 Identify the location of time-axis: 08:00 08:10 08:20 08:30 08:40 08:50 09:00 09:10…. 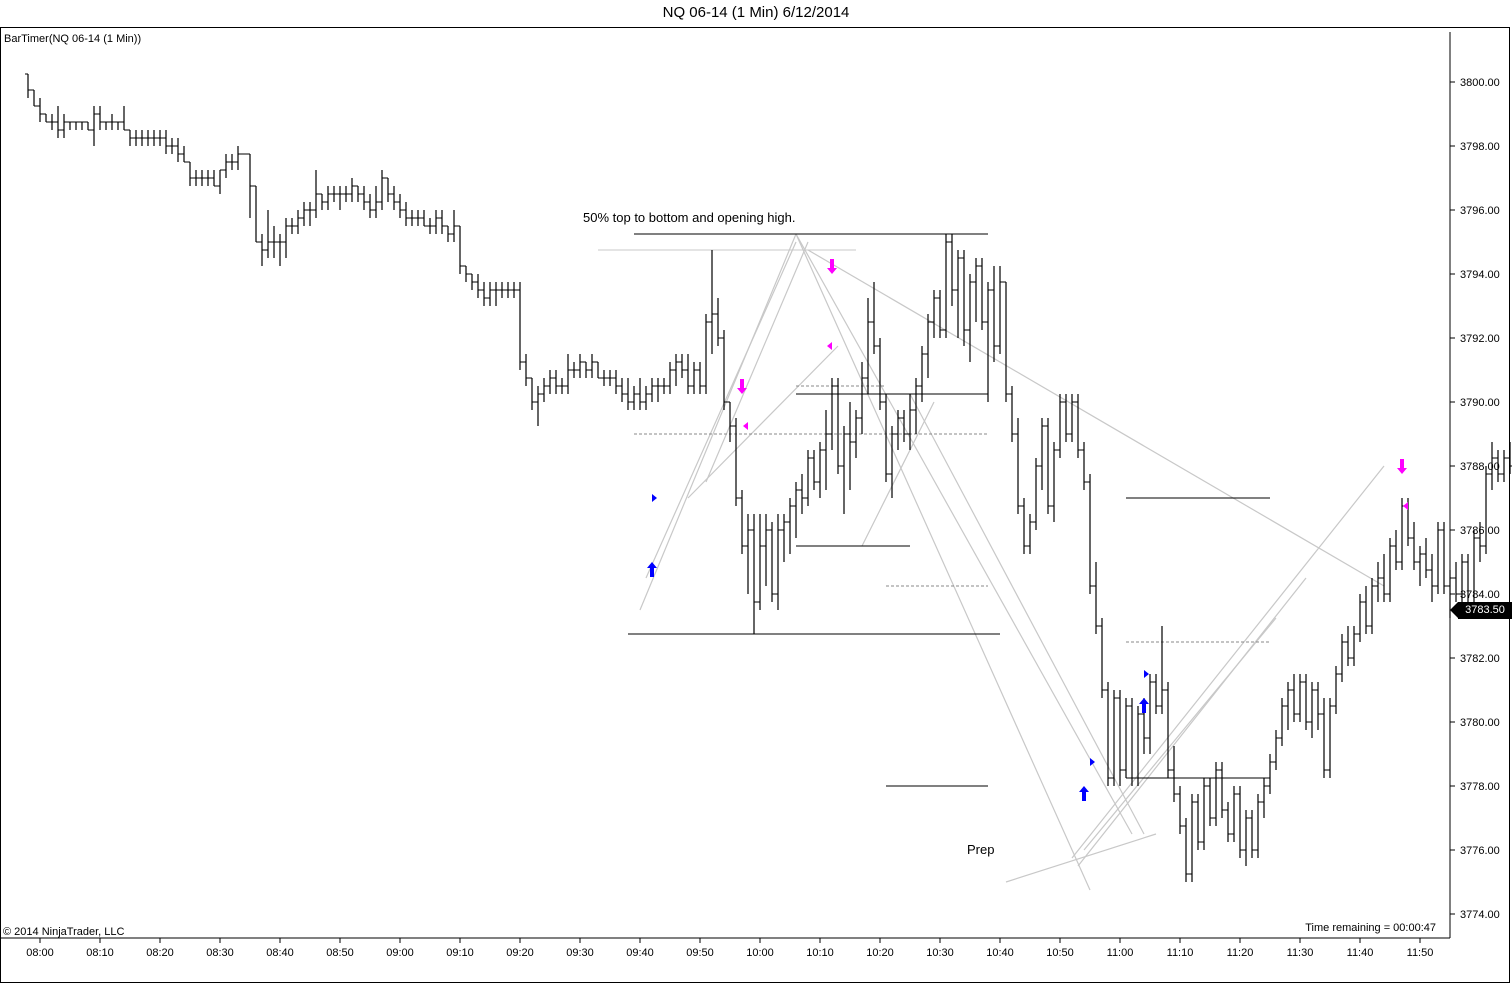
(729, 948).